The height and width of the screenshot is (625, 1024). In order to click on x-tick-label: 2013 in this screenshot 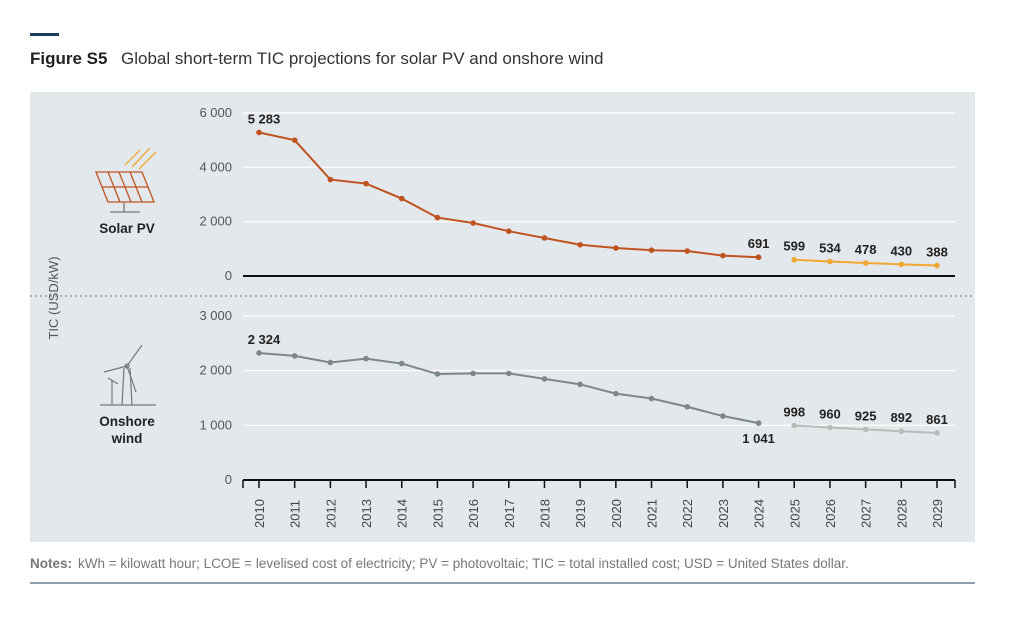, I will do `click(366, 513)`.